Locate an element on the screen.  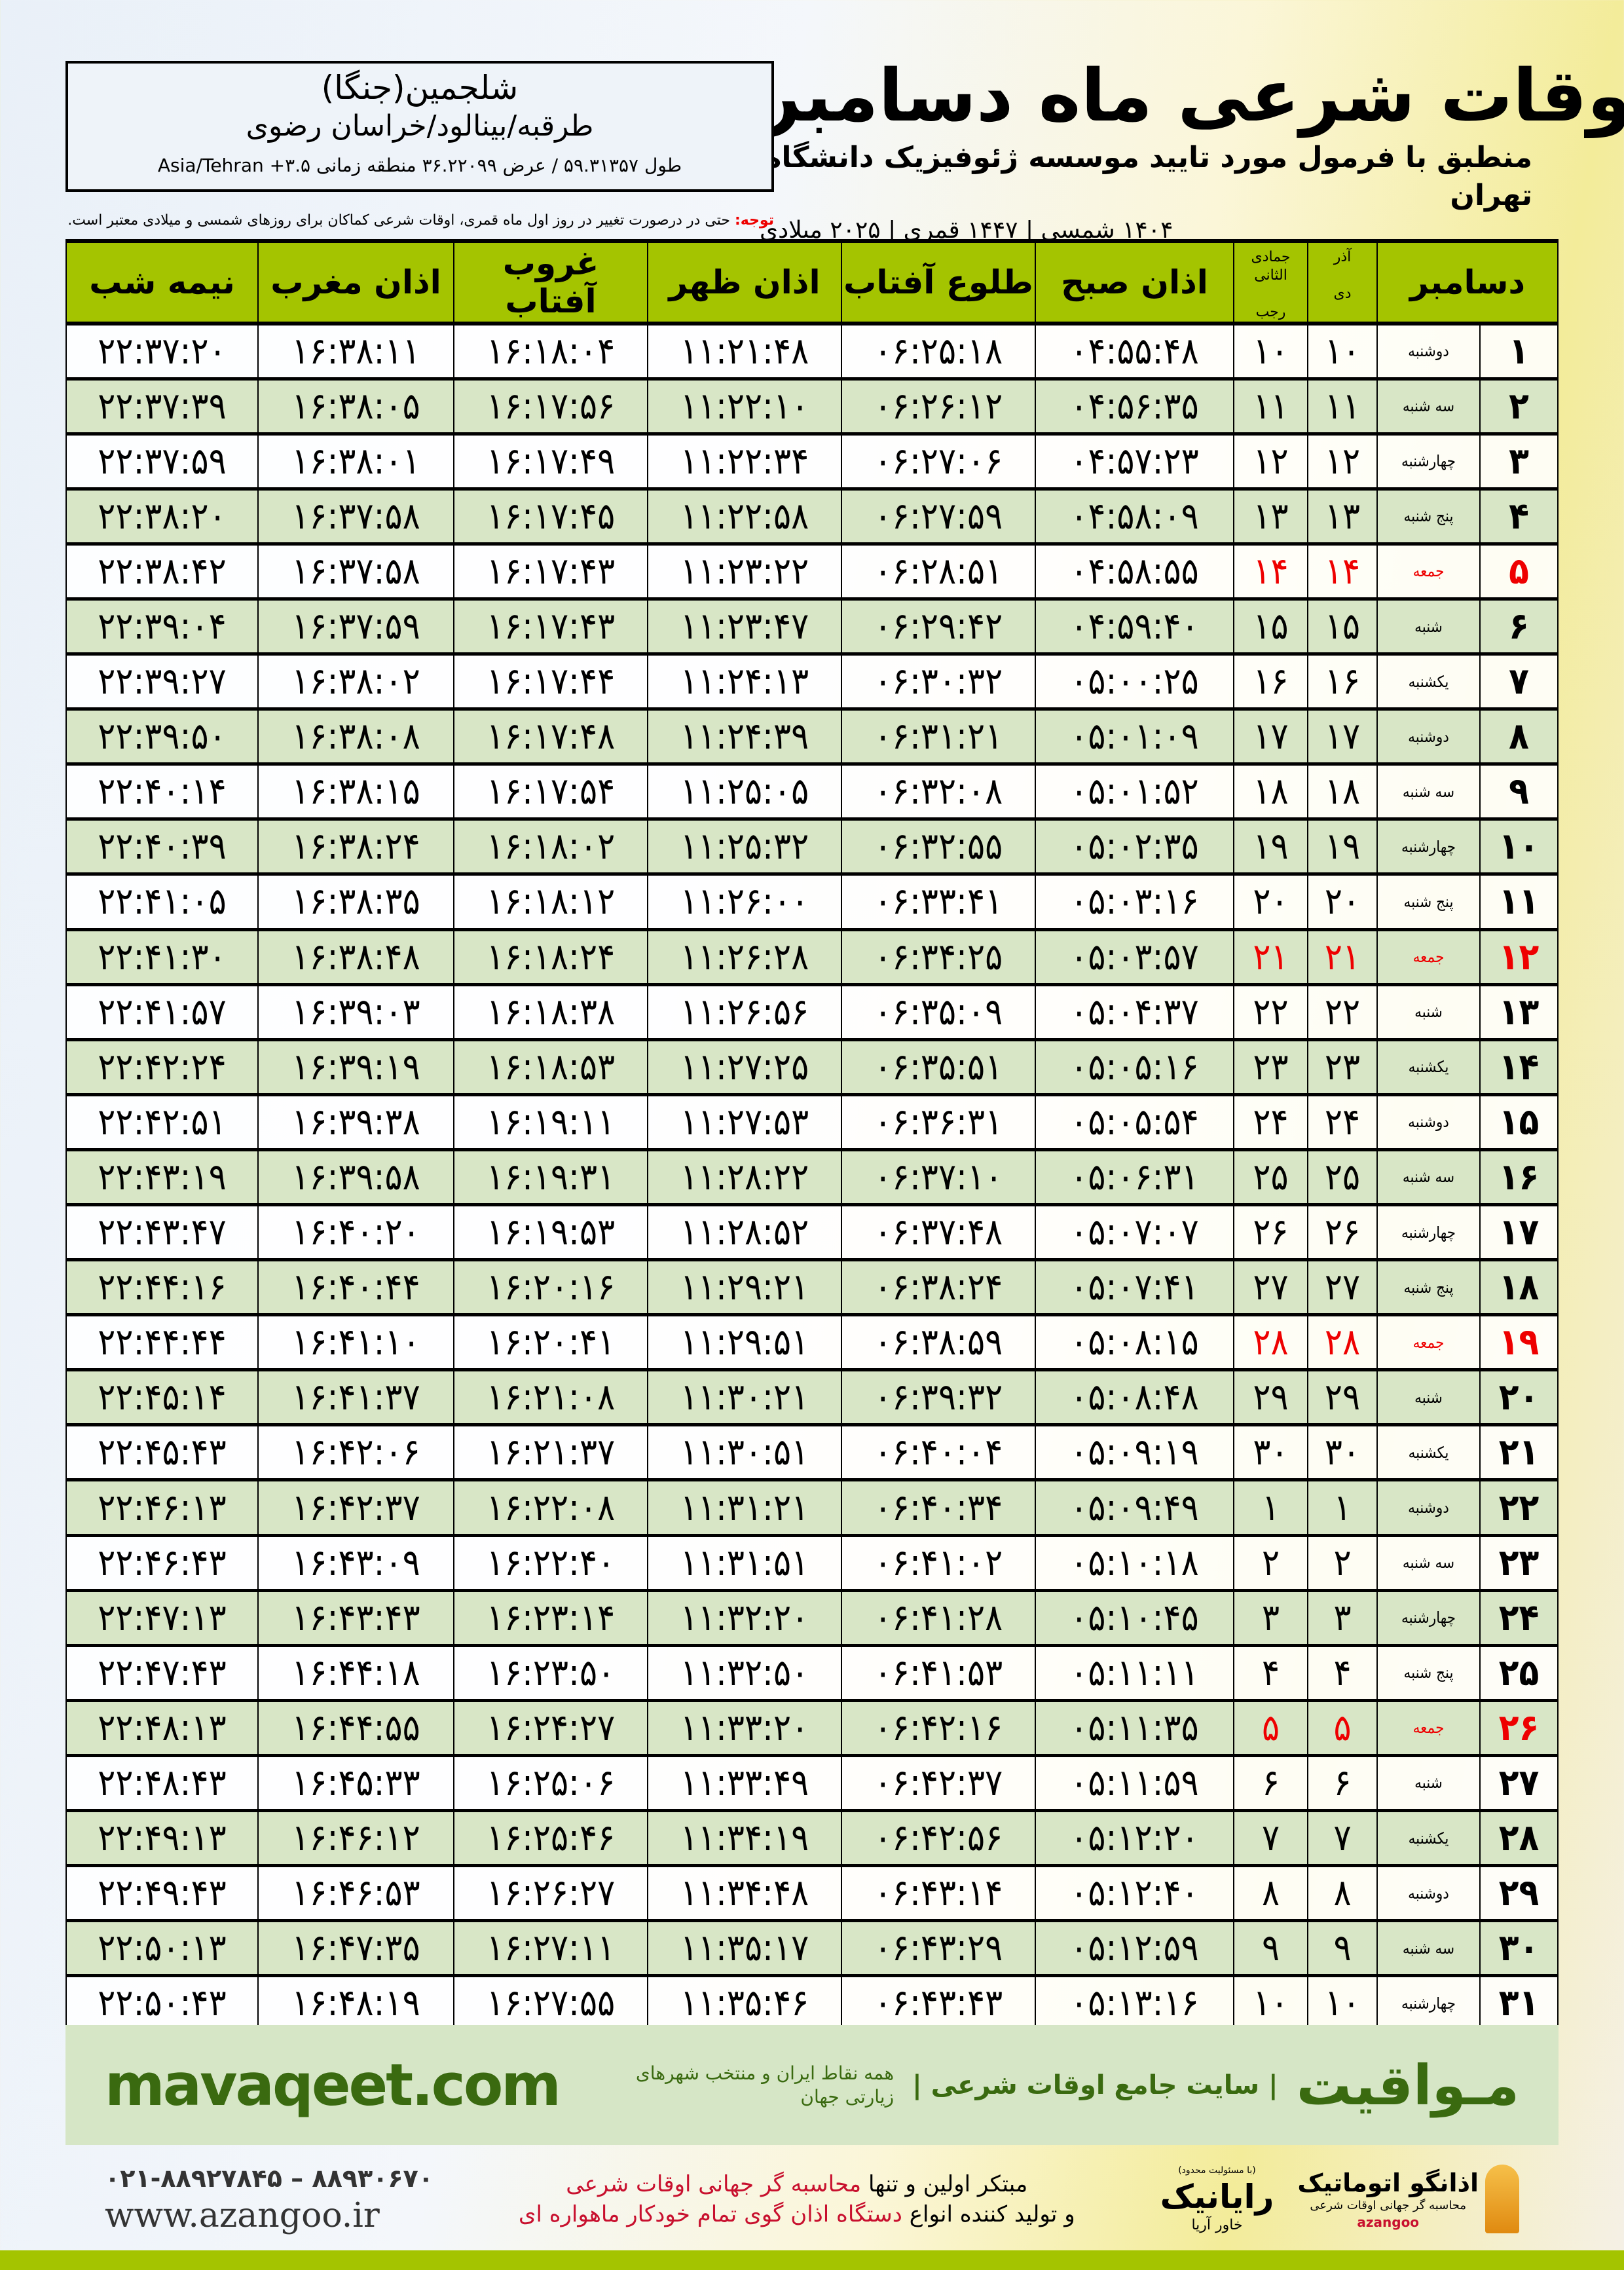
cell-nimeh: ۲۲:۴۴:۴۴ is located at coordinates (162, 1343).